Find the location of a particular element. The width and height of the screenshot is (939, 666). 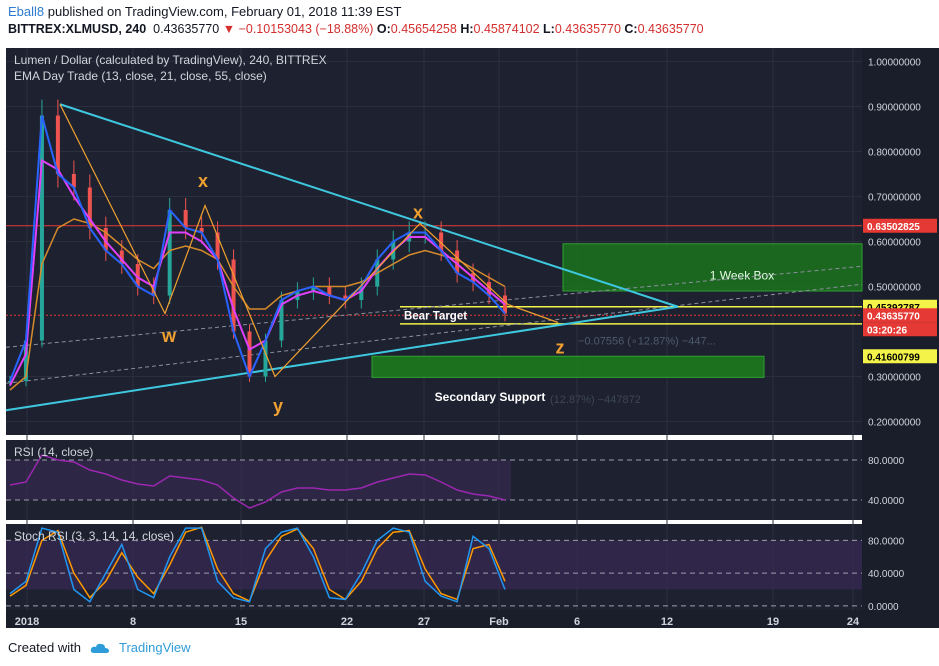

lower-trendline is located at coordinates (342, 358).